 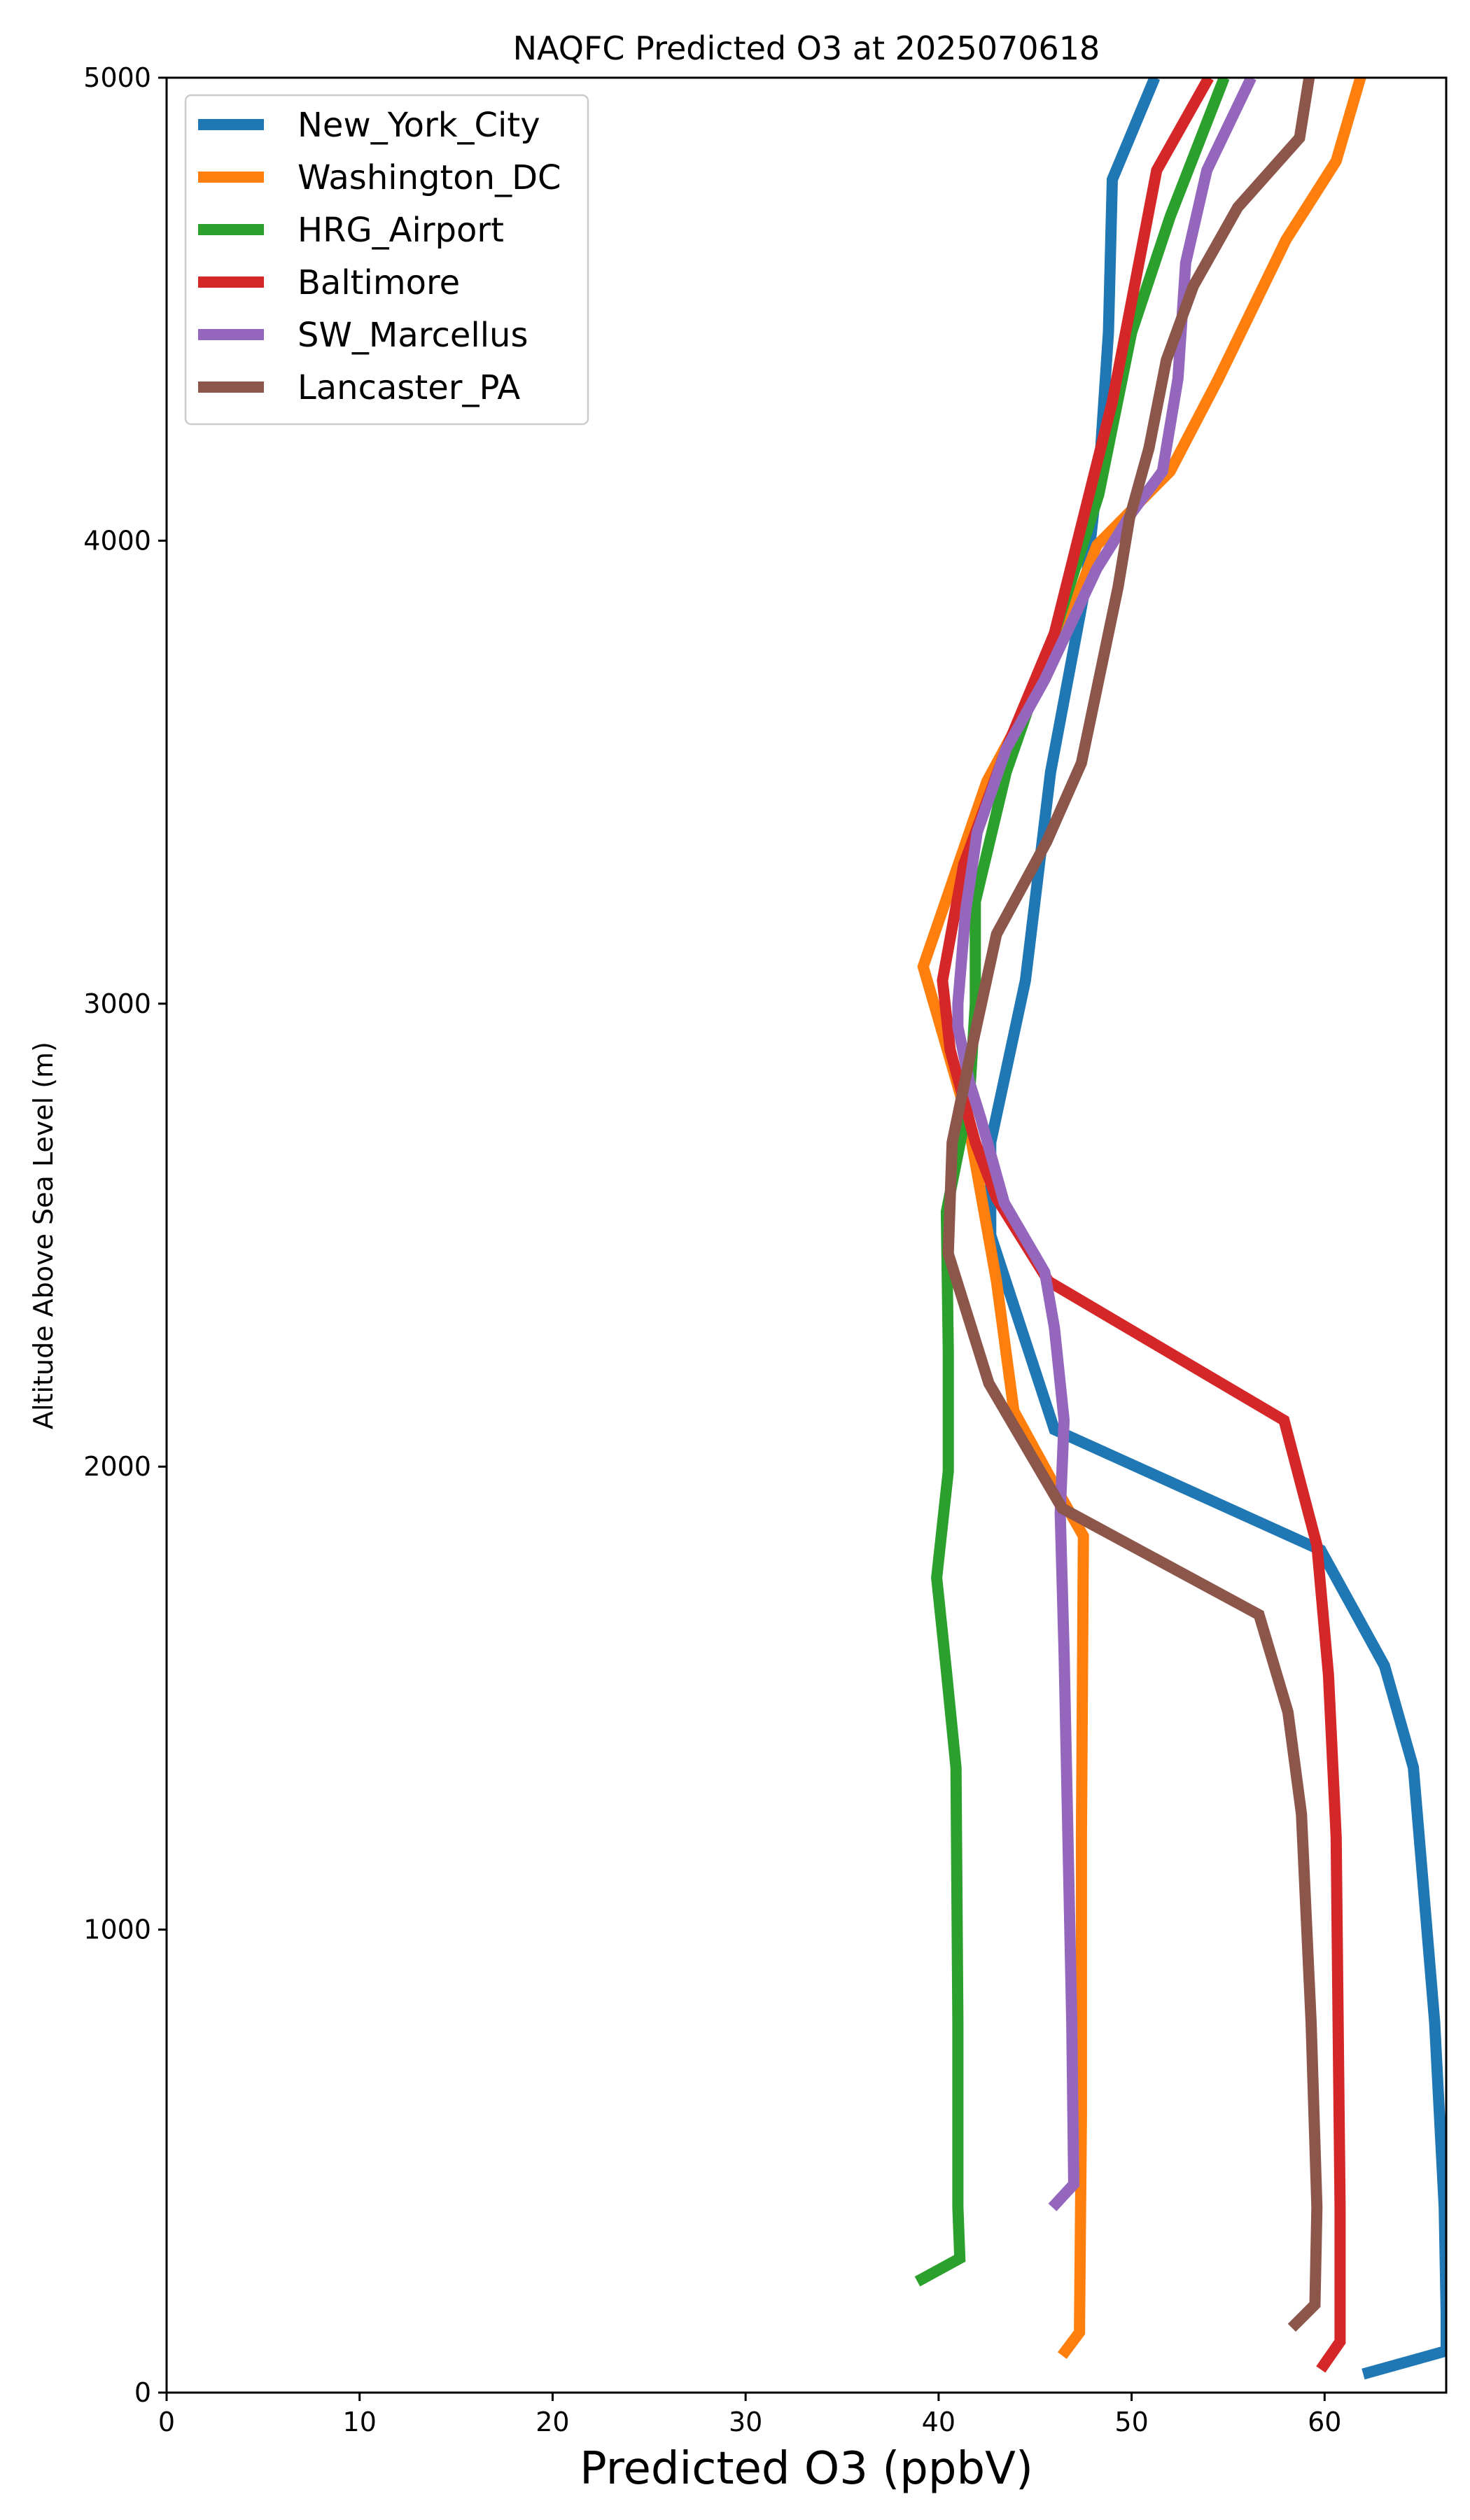 What do you see at coordinates (360, 2422) in the screenshot?
I see `x-tick-label: 10` at bounding box center [360, 2422].